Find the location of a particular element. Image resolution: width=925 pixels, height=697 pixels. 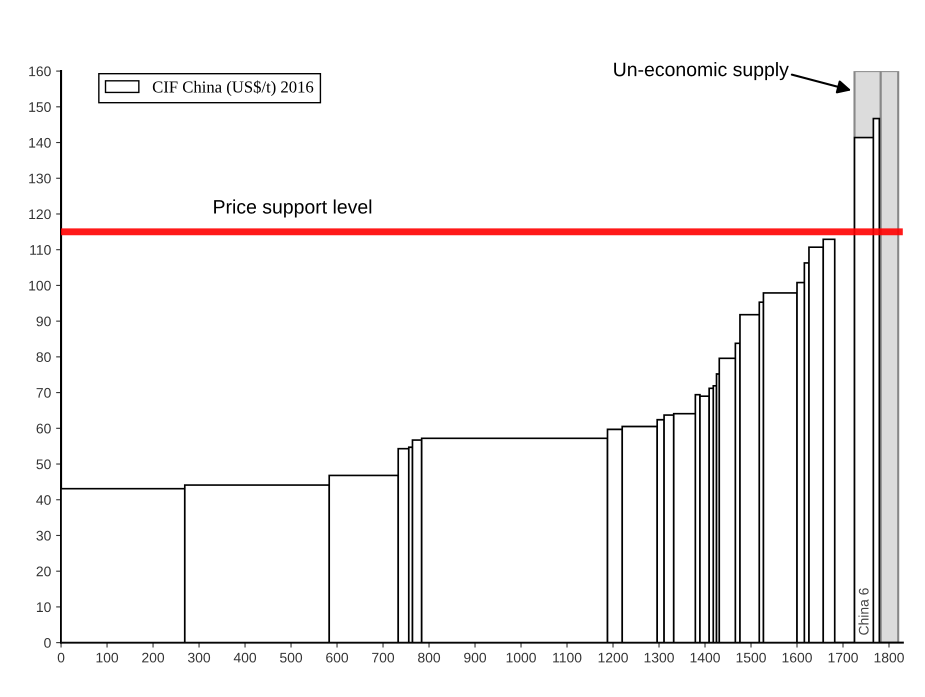

y-tick-label: 60 is located at coordinates (43, 429).